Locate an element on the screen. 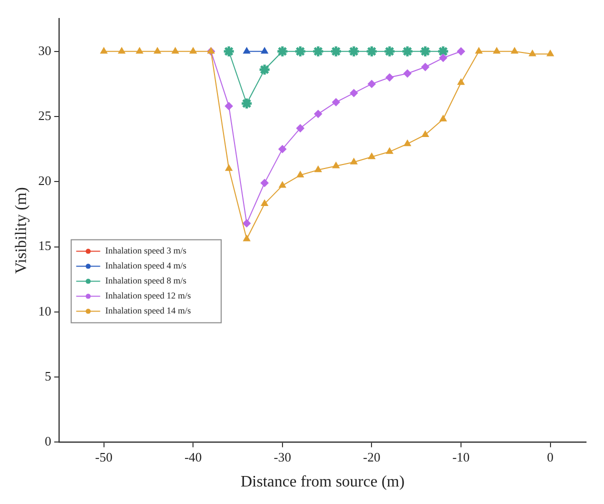 The height and width of the screenshot is (504, 604). x-tick-label: -10 is located at coordinates (461, 456).